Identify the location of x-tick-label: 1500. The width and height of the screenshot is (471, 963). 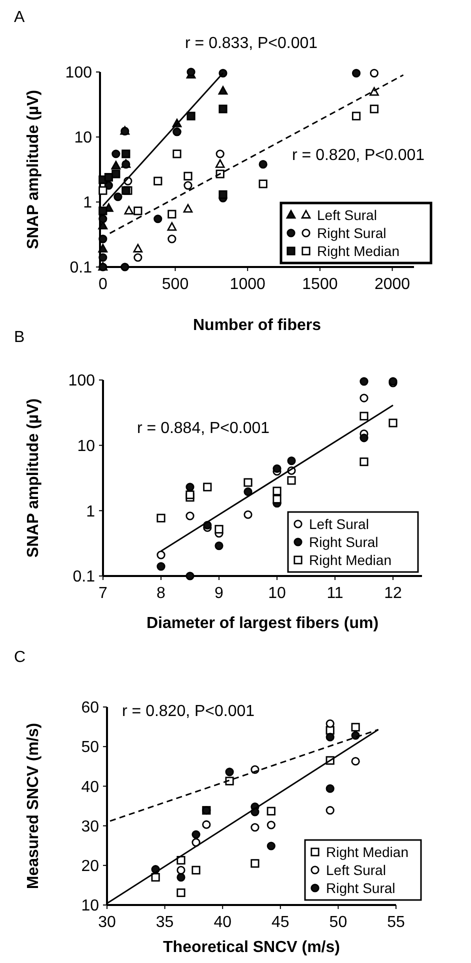
(320, 284).